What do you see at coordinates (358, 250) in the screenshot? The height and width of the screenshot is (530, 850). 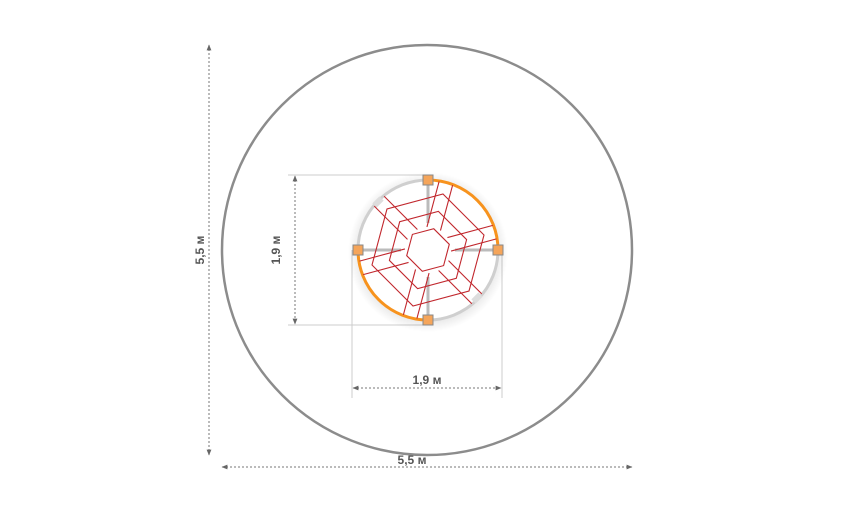 I see `post-left` at bounding box center [358, 250].